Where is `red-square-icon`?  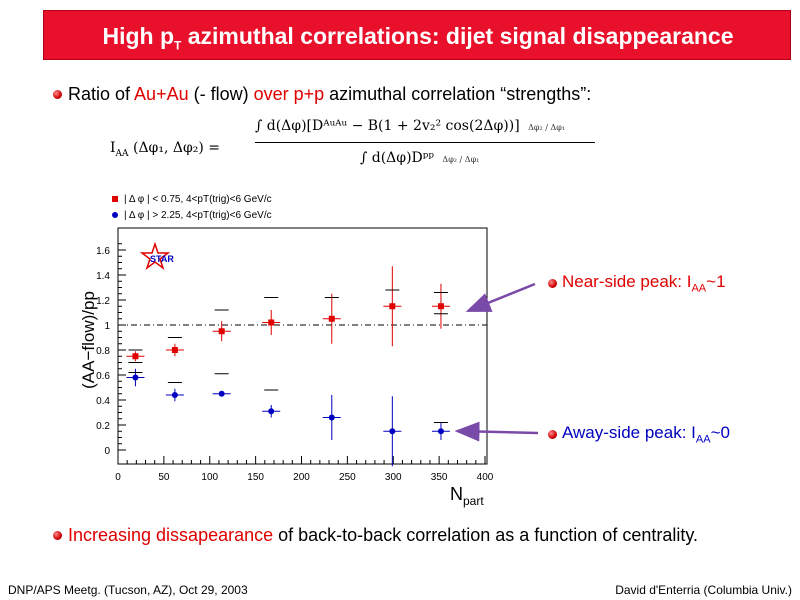 red-square-icon is located at coordinates (115, 199).